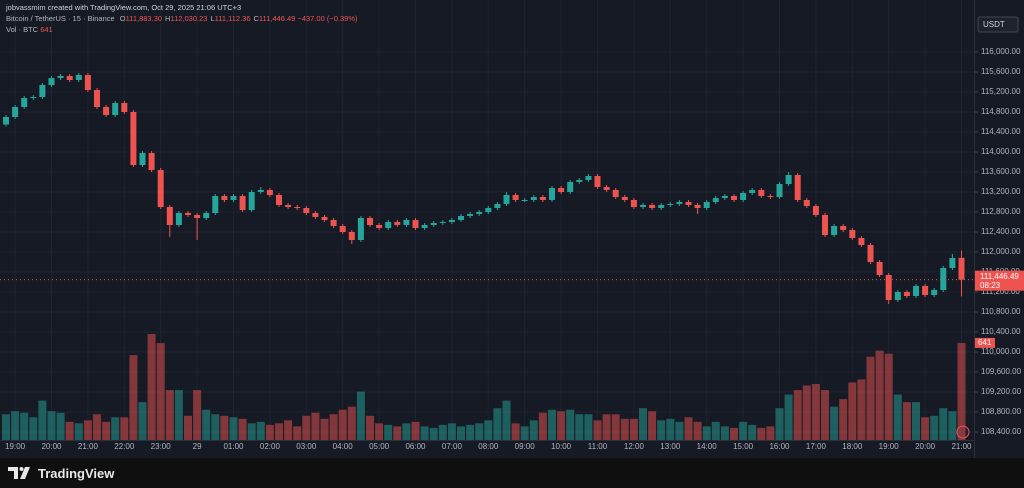 The width and height of the screenshot is (1024, 488). I want to click on x-tick-label: 20:00, so click(925, 446).